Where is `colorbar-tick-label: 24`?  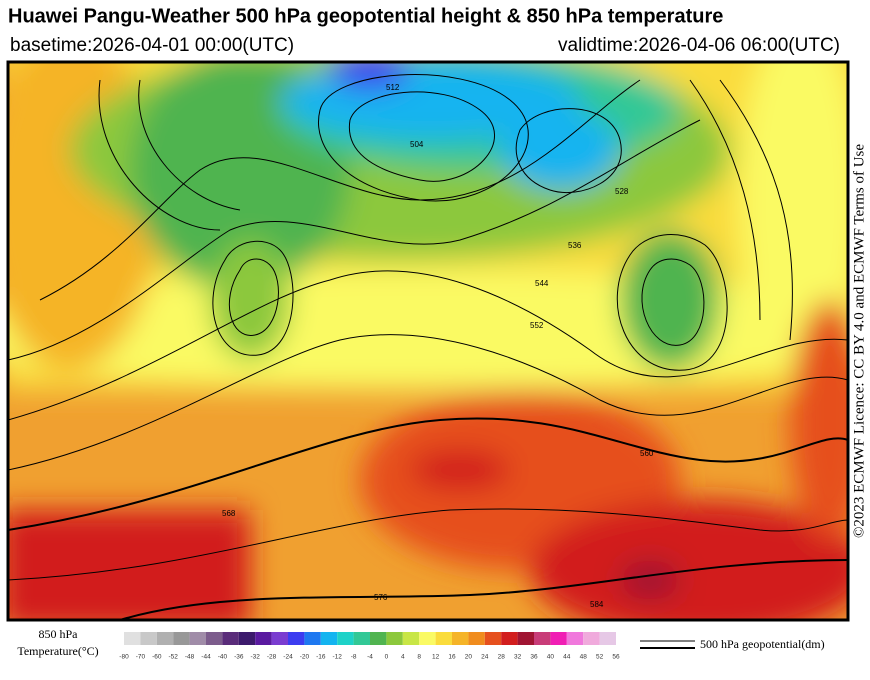
colorbar-tick-label: 24 is located at coordinates (485, 657).